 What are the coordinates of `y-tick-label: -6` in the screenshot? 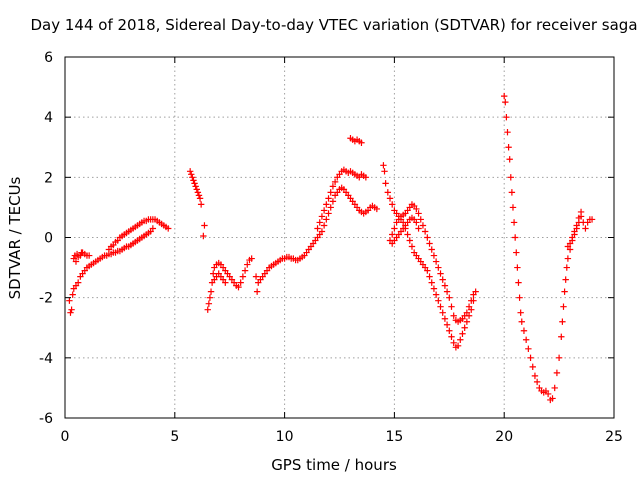 It's located at (46, 419).